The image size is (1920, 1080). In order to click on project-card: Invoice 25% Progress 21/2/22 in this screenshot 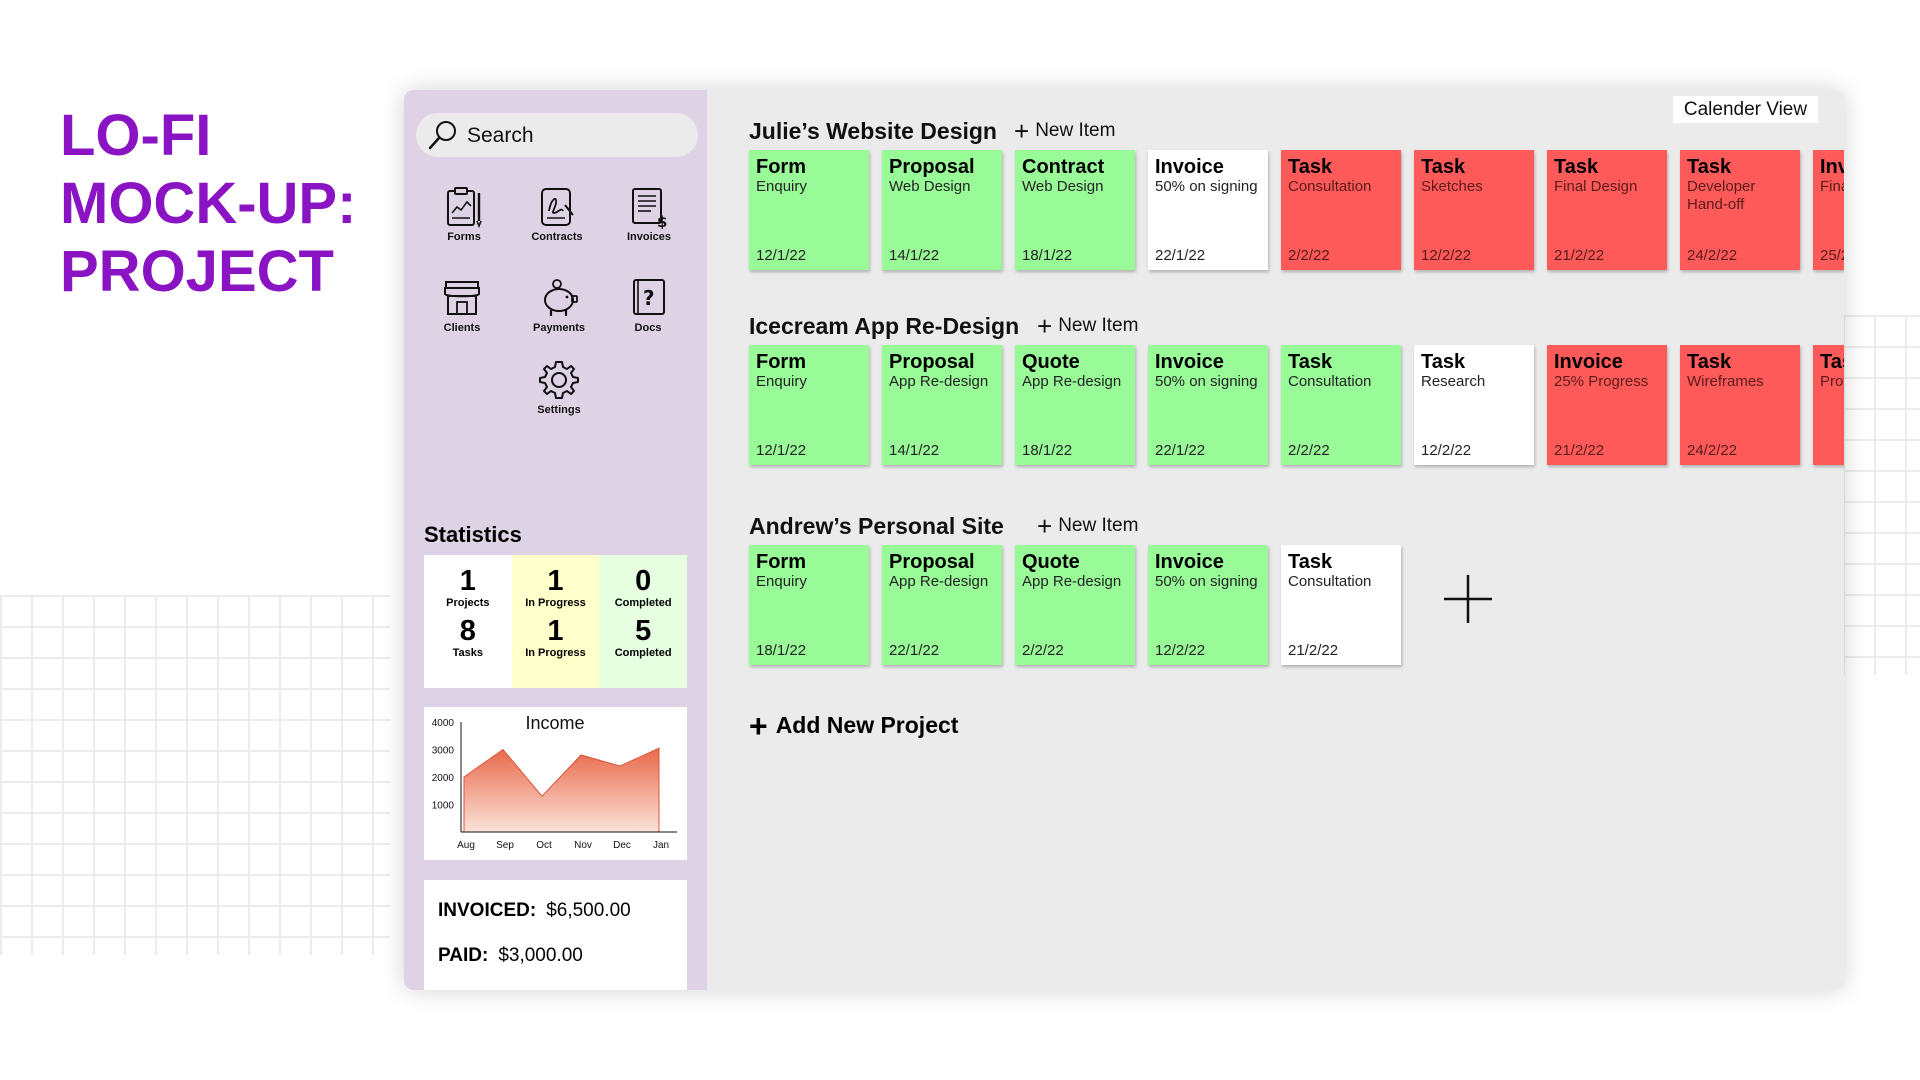, I will do `click(1607, 405)`.